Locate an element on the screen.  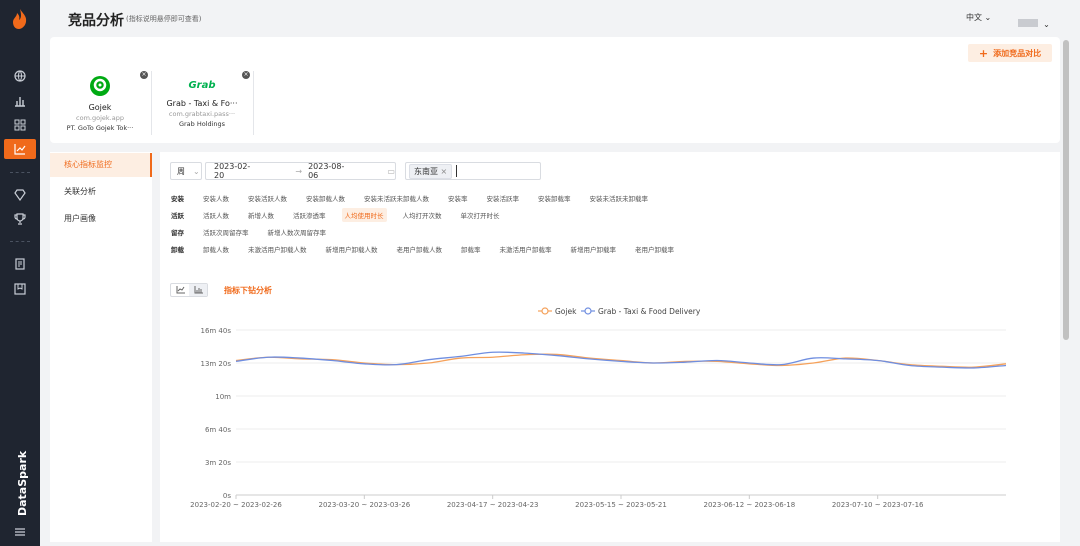
metric-option: 安装活跃人数 is located at coordinates (267, 199).